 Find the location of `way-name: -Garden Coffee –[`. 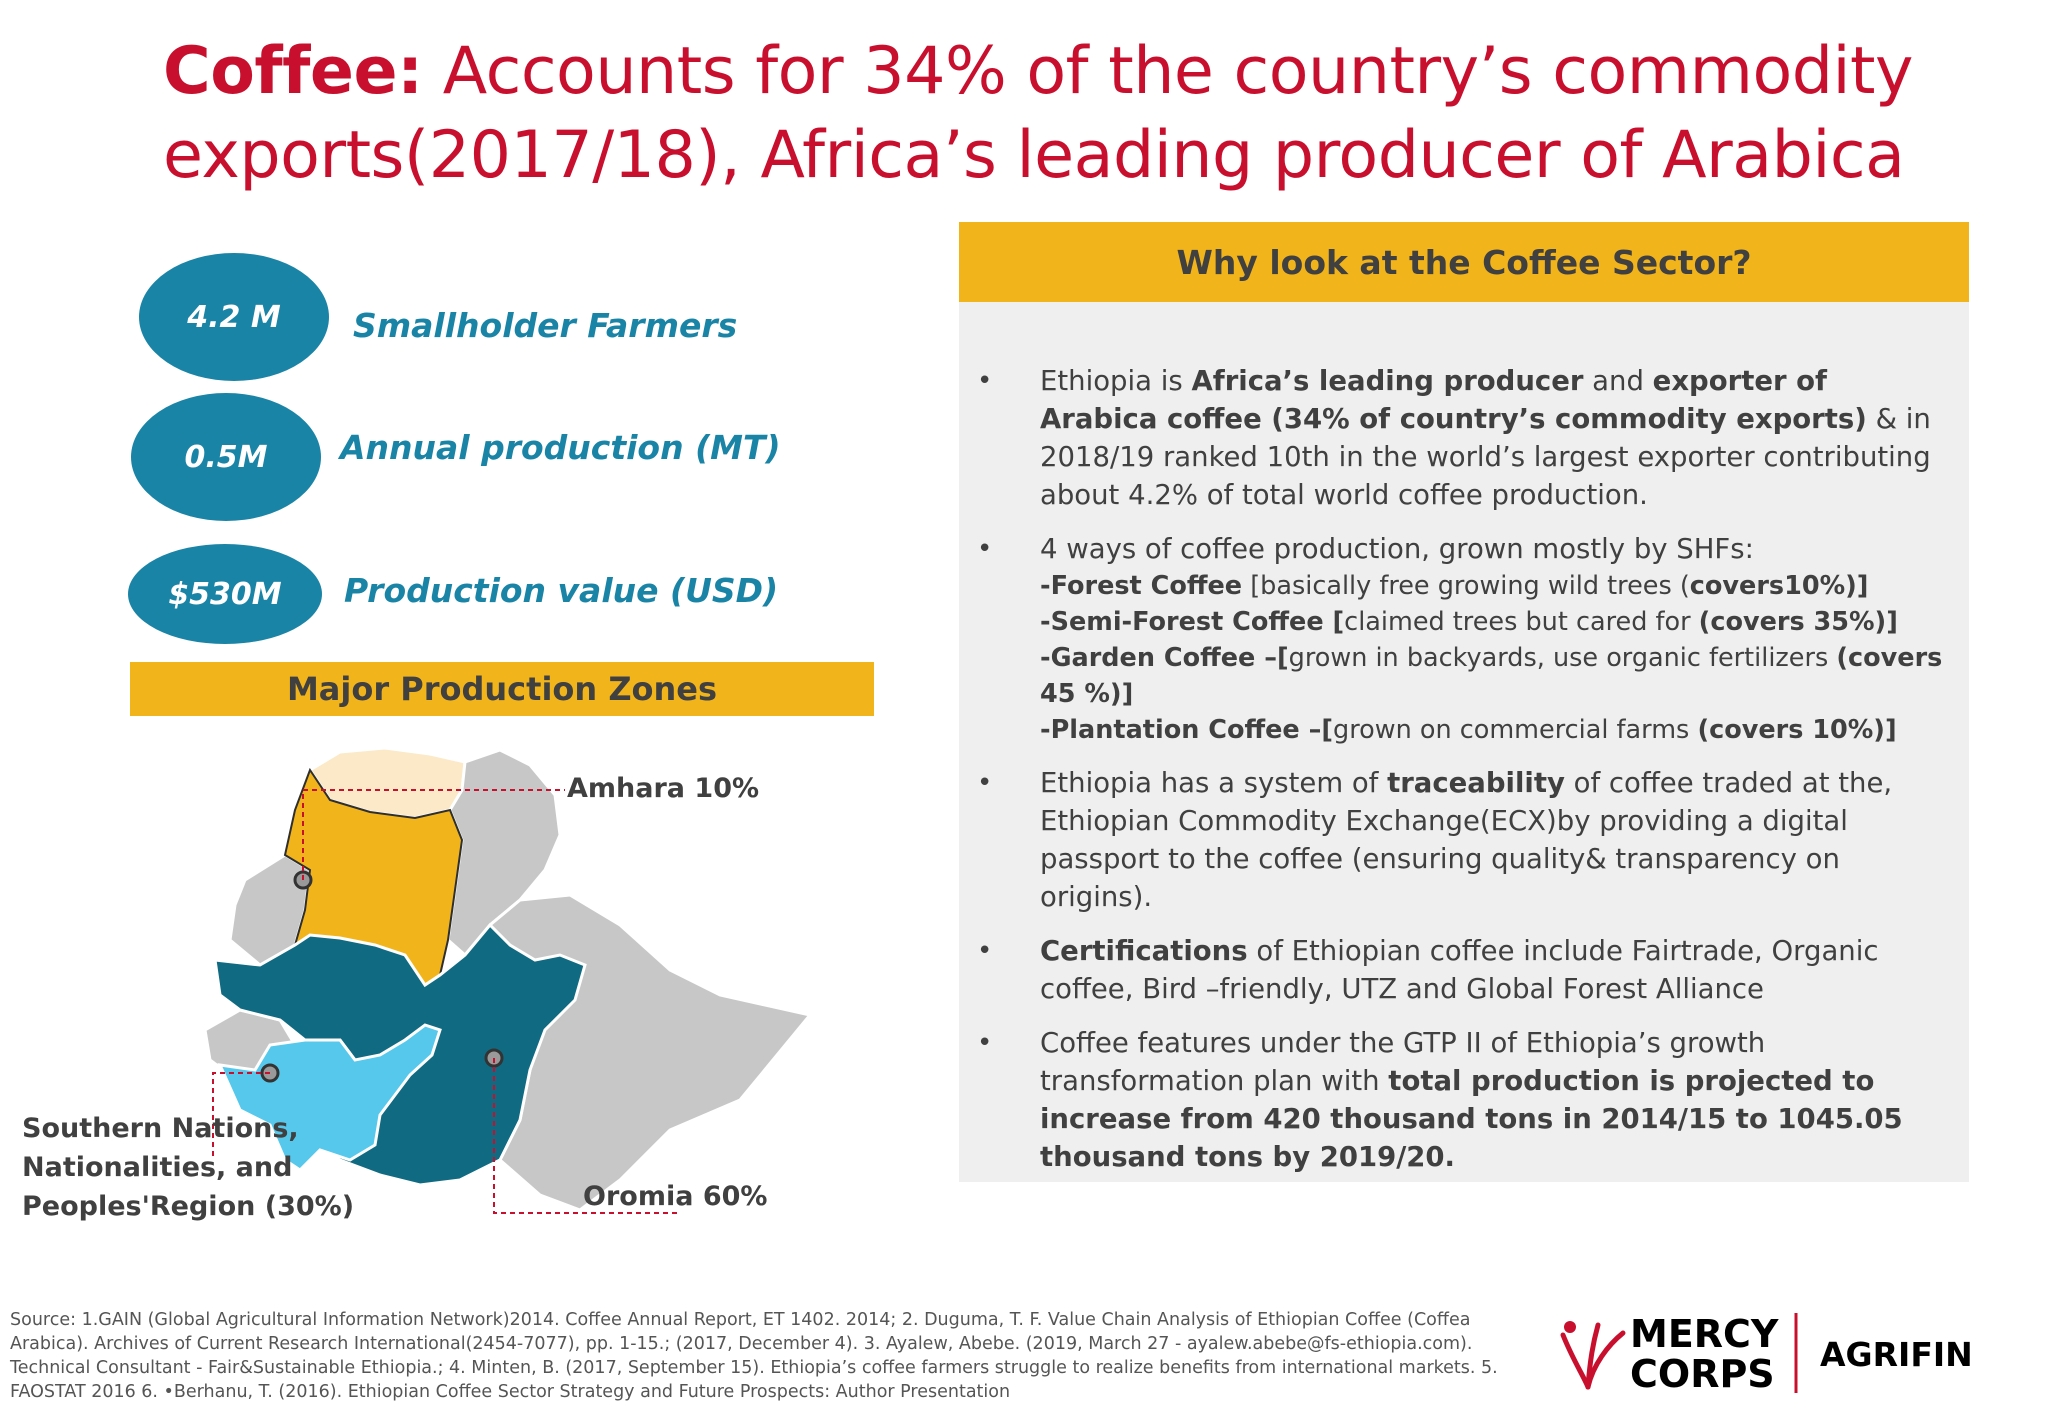

way-name: -Garden Coffee –[ is located at coordinates (1164, 658).